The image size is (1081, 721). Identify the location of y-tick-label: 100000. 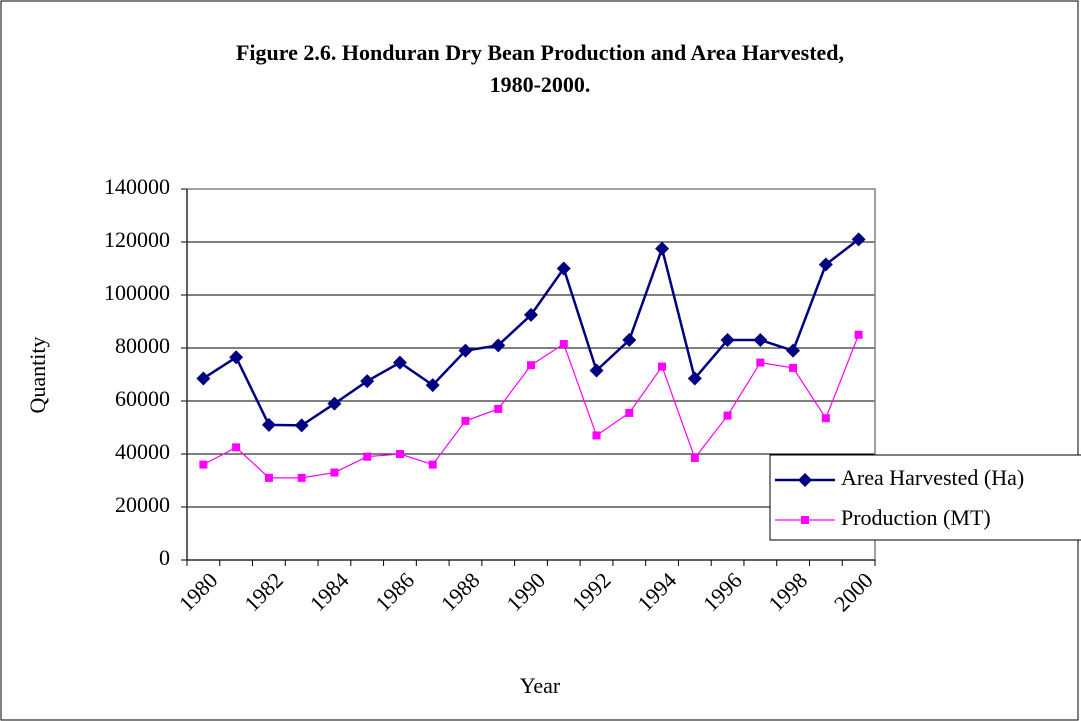
(137, 292).